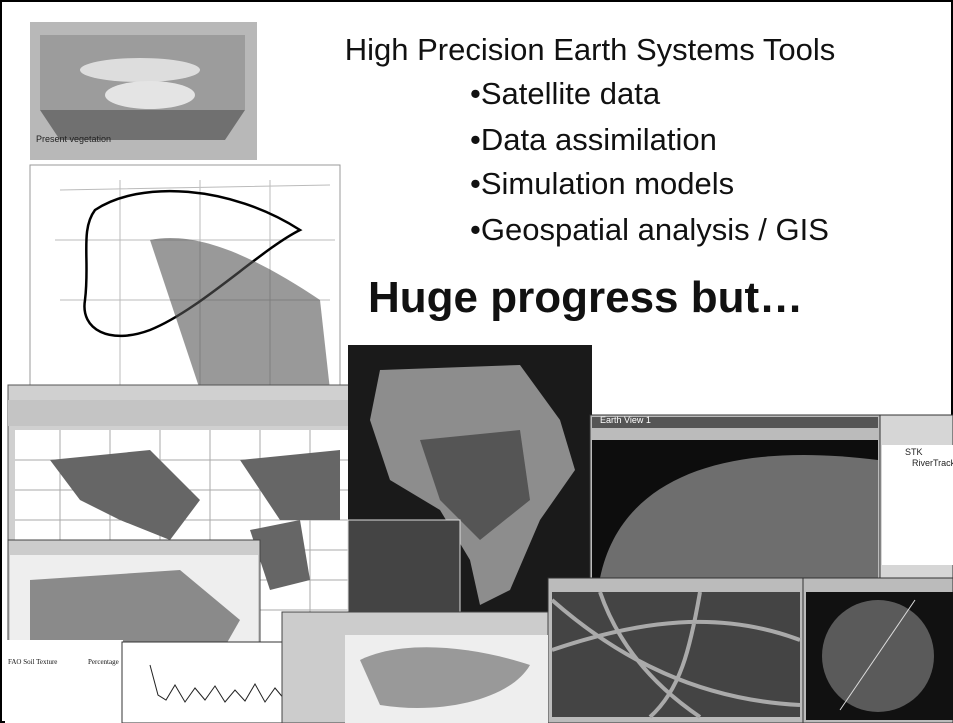  I want to click on table-title: FAO Soil Texture, so click(32, 662).